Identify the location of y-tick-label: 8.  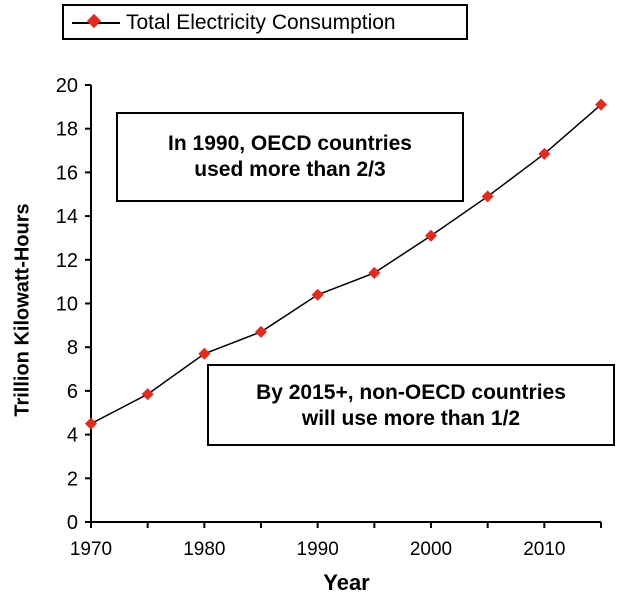
(72, 348).